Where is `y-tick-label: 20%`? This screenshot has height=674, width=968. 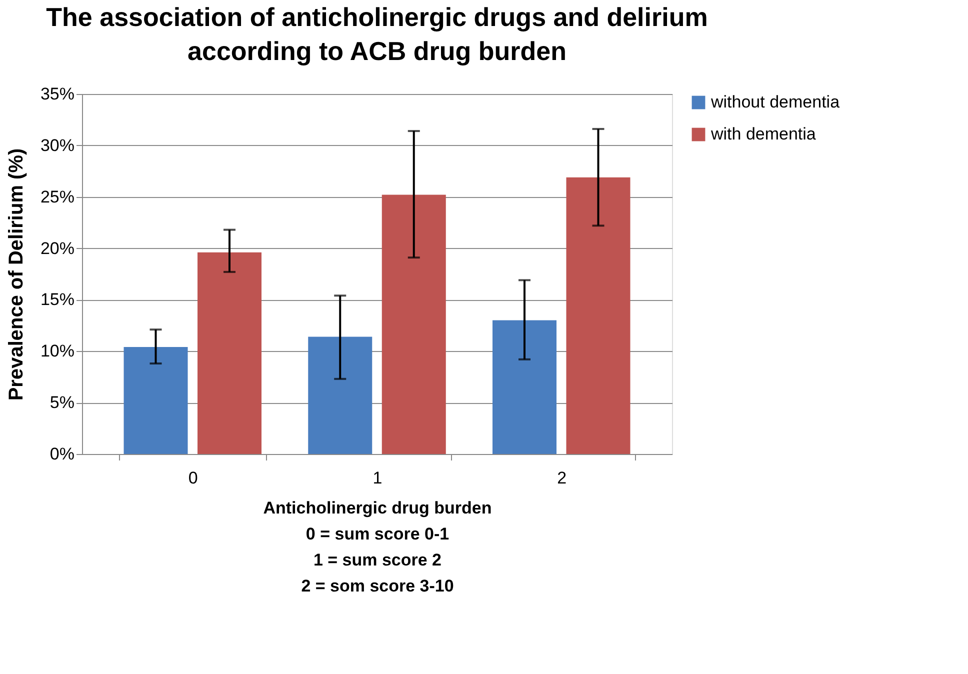 y-tick-label: 20% is located at coordinates (57, 248).